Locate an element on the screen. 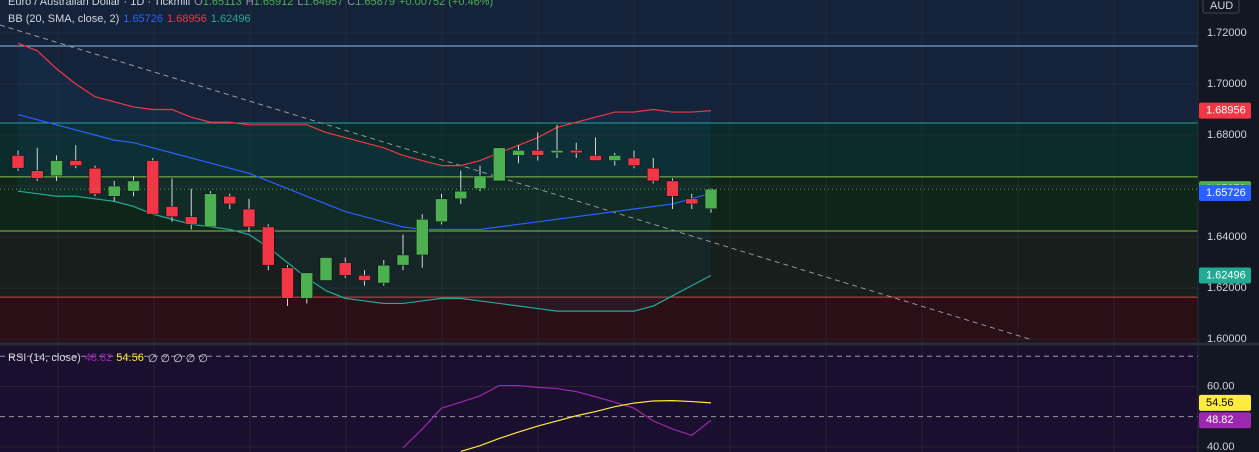 Image resolution: width=1259 pixels, height=452 pixels. rsi-value: 48.82 is located at coordinates (98, 358).